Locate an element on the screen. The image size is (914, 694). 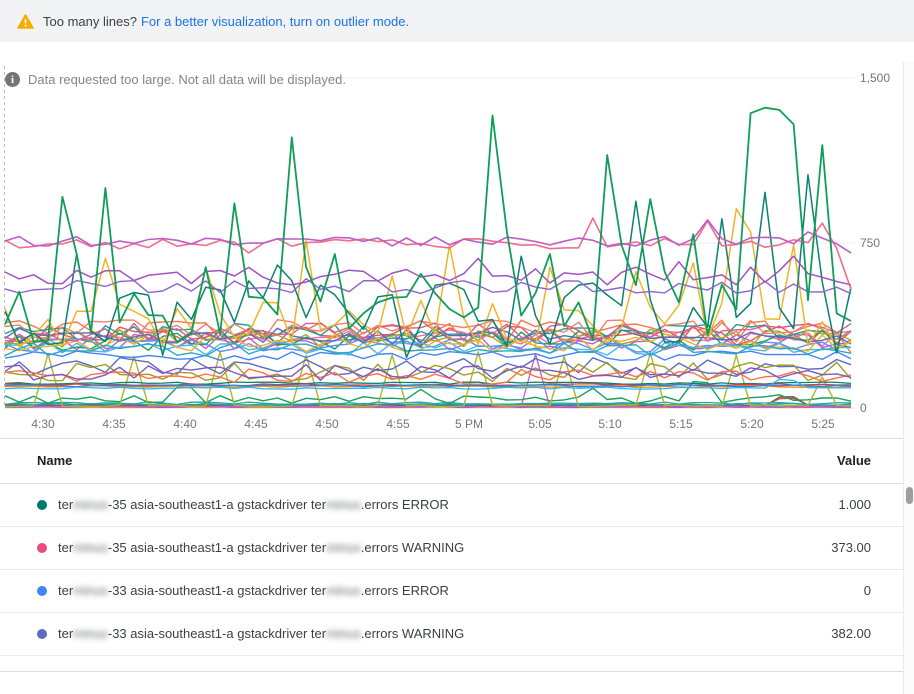
legend-table-header: Name Value is located at coordinates (451, 461).